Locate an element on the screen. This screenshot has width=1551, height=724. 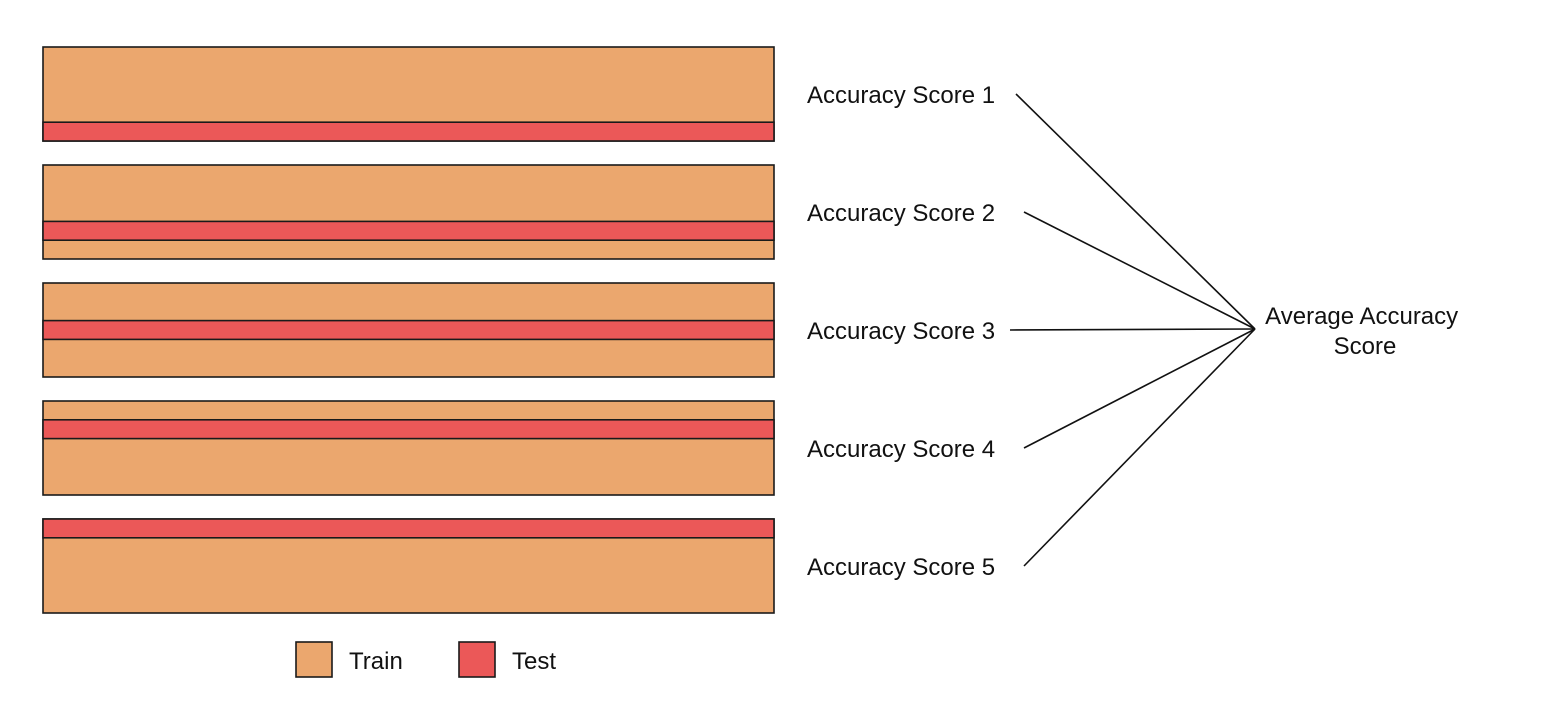
fold-1-test-segment is located at coordinates (408, 131).